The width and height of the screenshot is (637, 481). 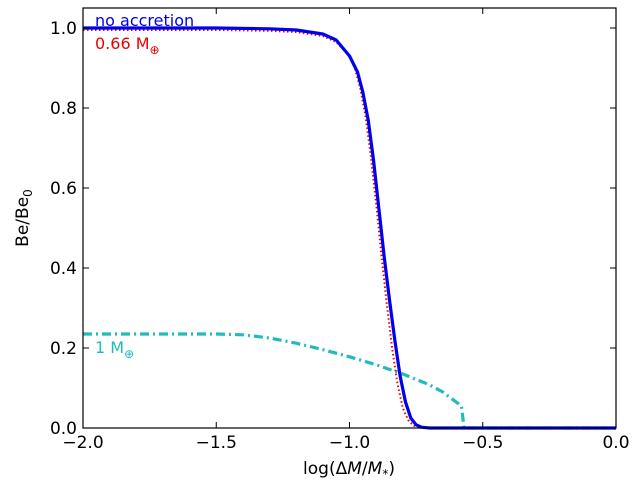 I want to click on y-tick-label-1: 0.2, so click(x=63, y=349).